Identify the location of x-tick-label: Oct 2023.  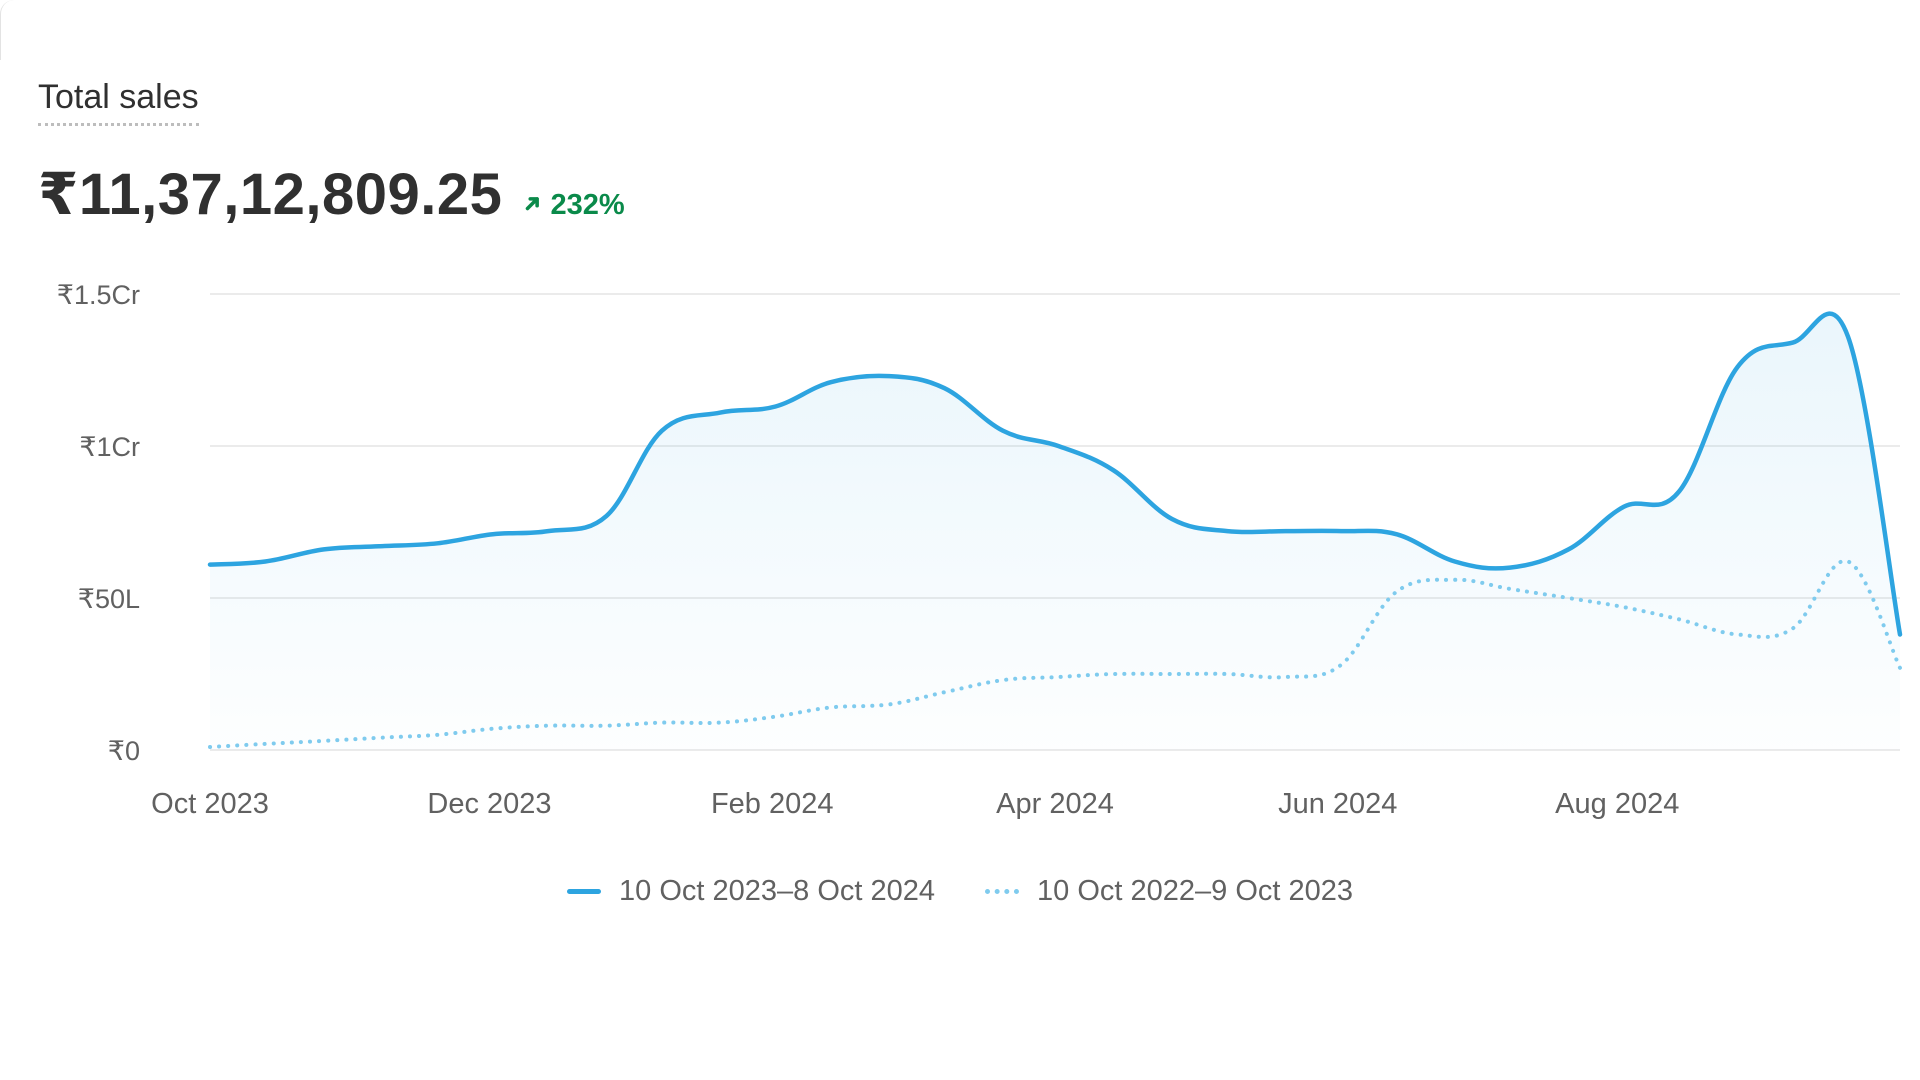
(210, 804).